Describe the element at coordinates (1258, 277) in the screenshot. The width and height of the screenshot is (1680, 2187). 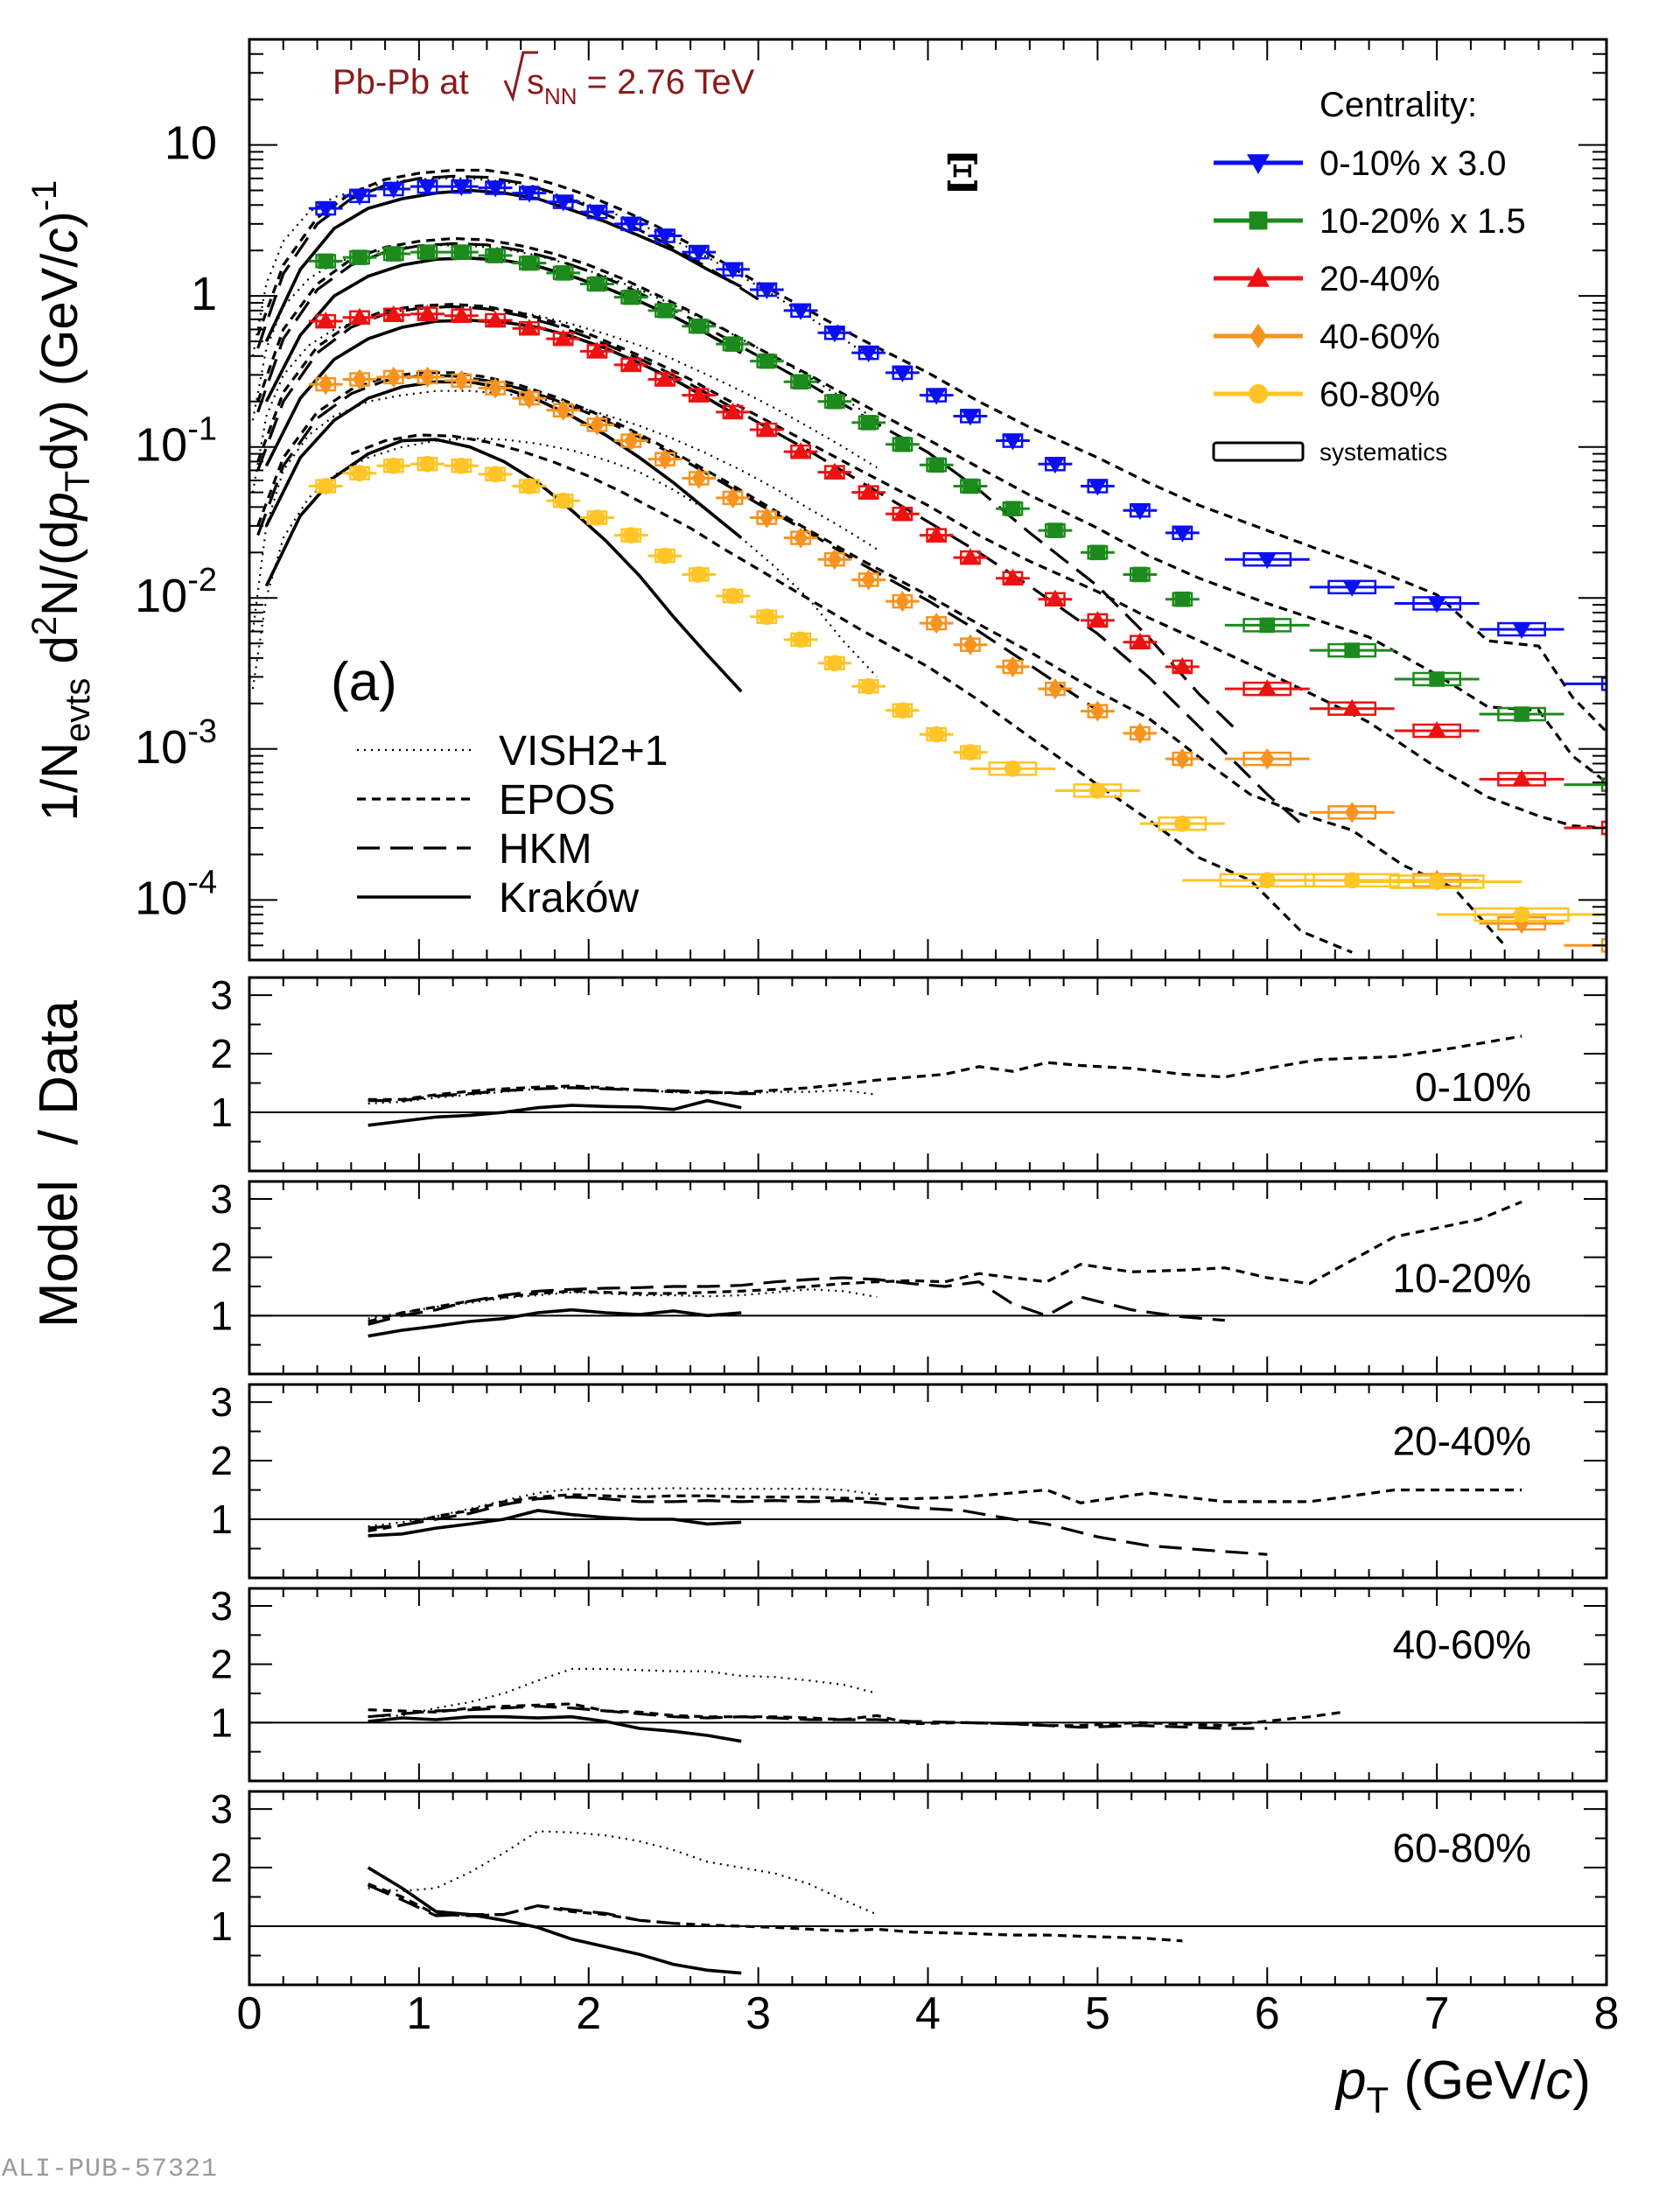
I see `legend-marker-triangle-up` at that location.